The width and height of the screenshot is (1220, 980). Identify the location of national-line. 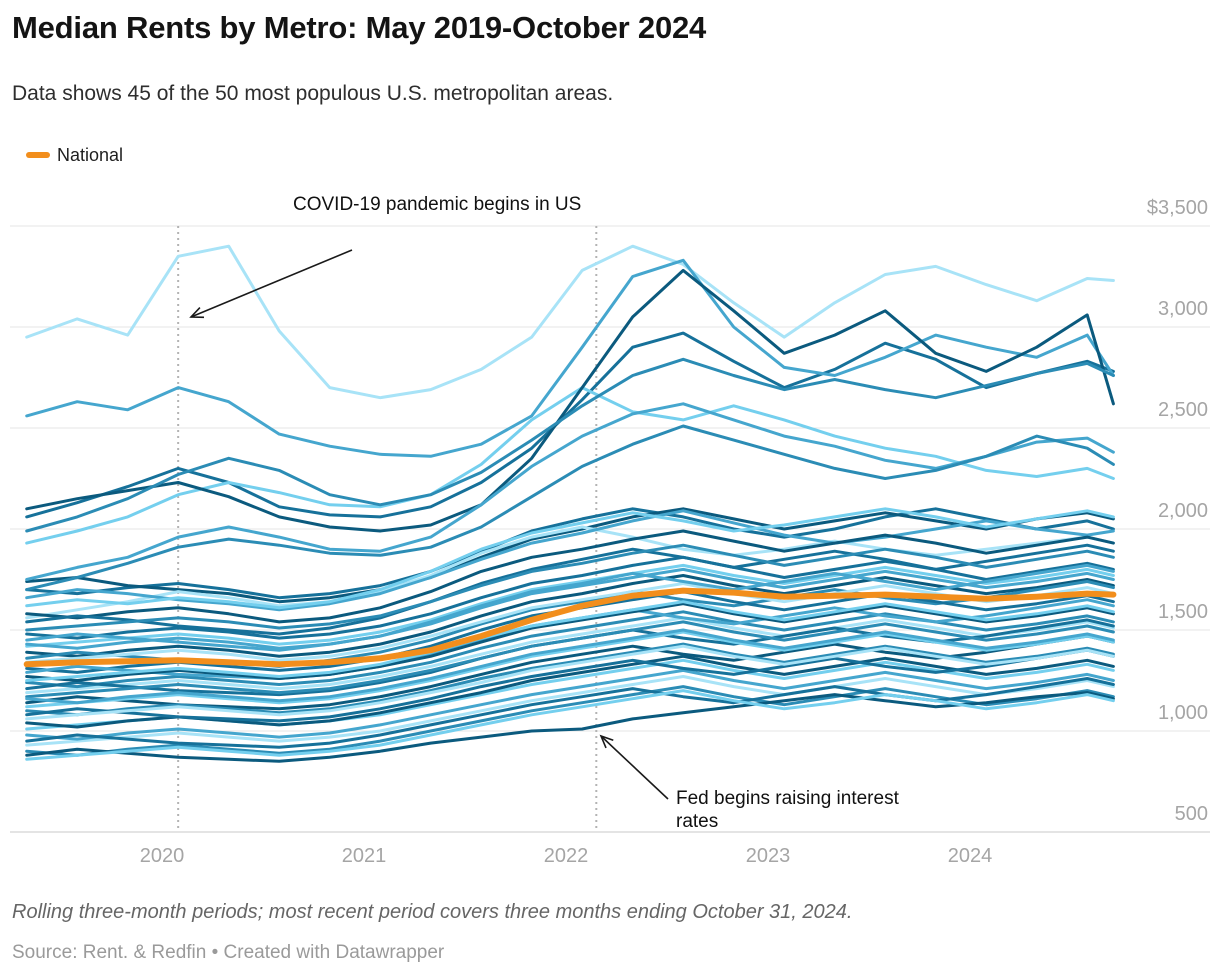
(570, 627).